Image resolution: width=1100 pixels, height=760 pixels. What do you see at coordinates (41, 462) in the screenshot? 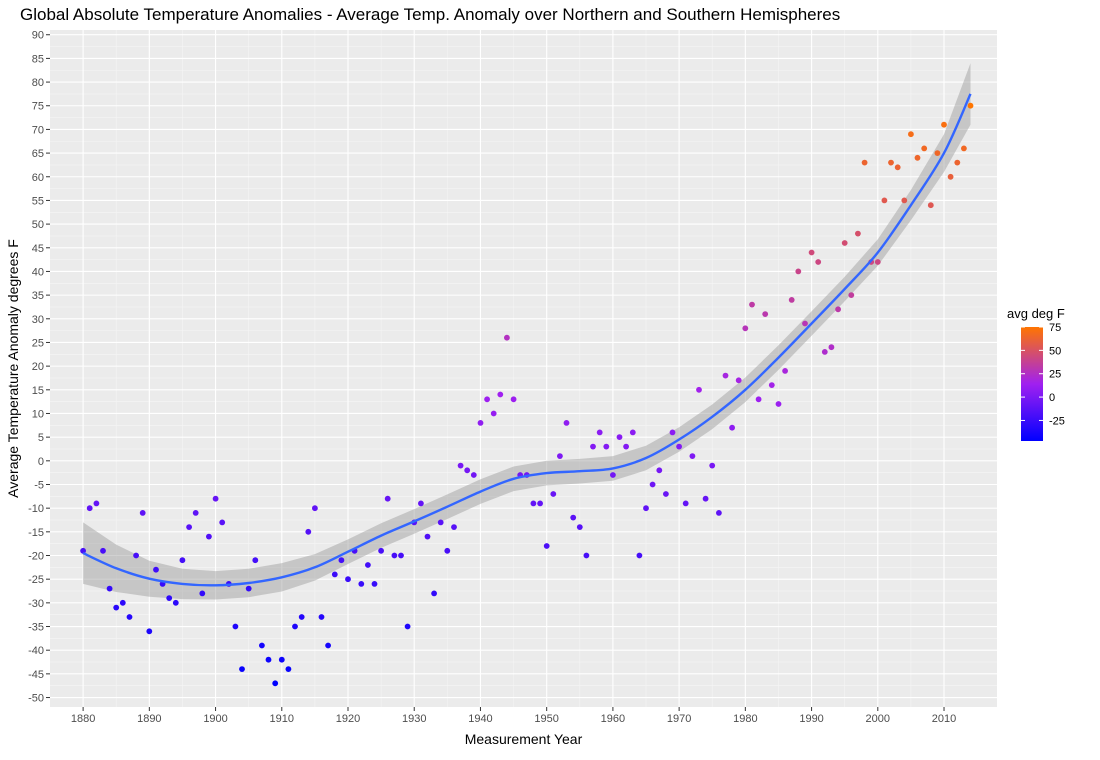
I see `y-tick-label: 0` at bounding box center [41, 462].